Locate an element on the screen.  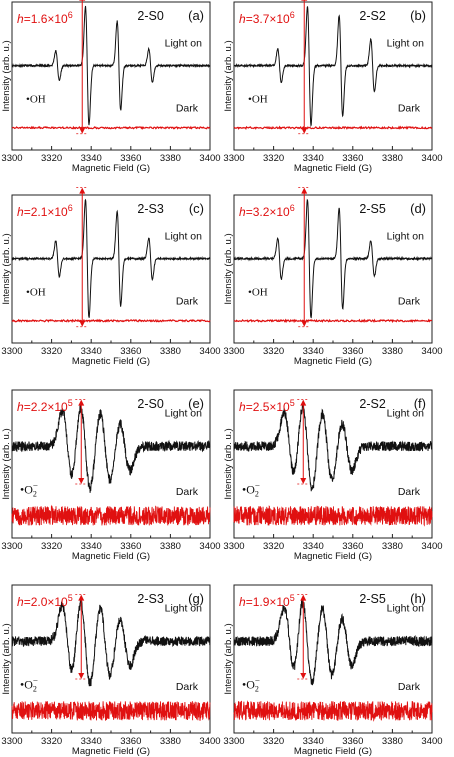
h-value-label: h=2.2×105 is located at coordinates (45, 406).